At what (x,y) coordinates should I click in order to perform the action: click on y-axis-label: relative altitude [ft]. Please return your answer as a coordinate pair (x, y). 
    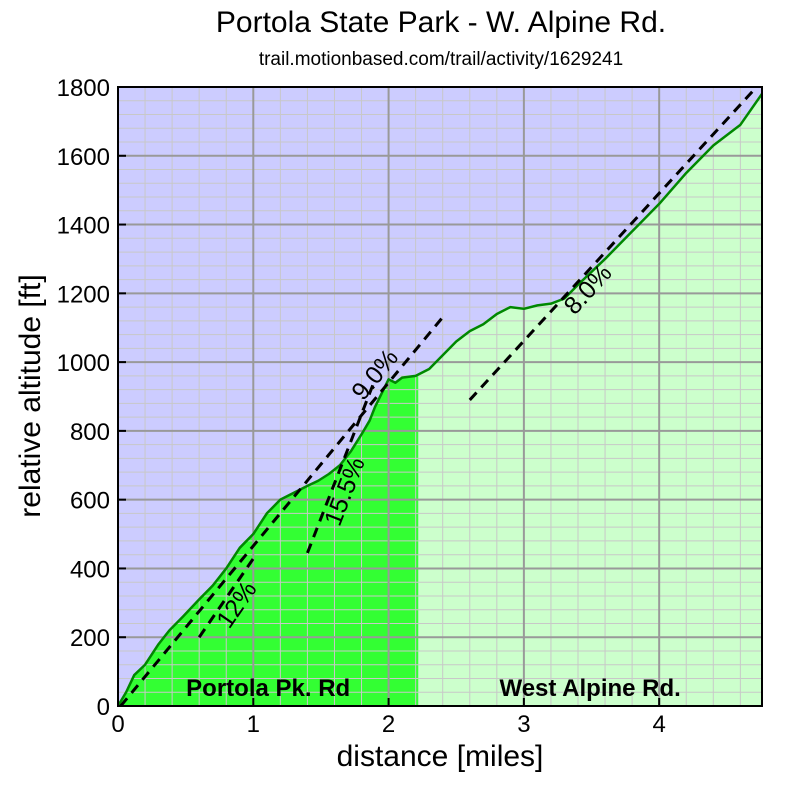
    Looking at the image, I should click on (30, 395).